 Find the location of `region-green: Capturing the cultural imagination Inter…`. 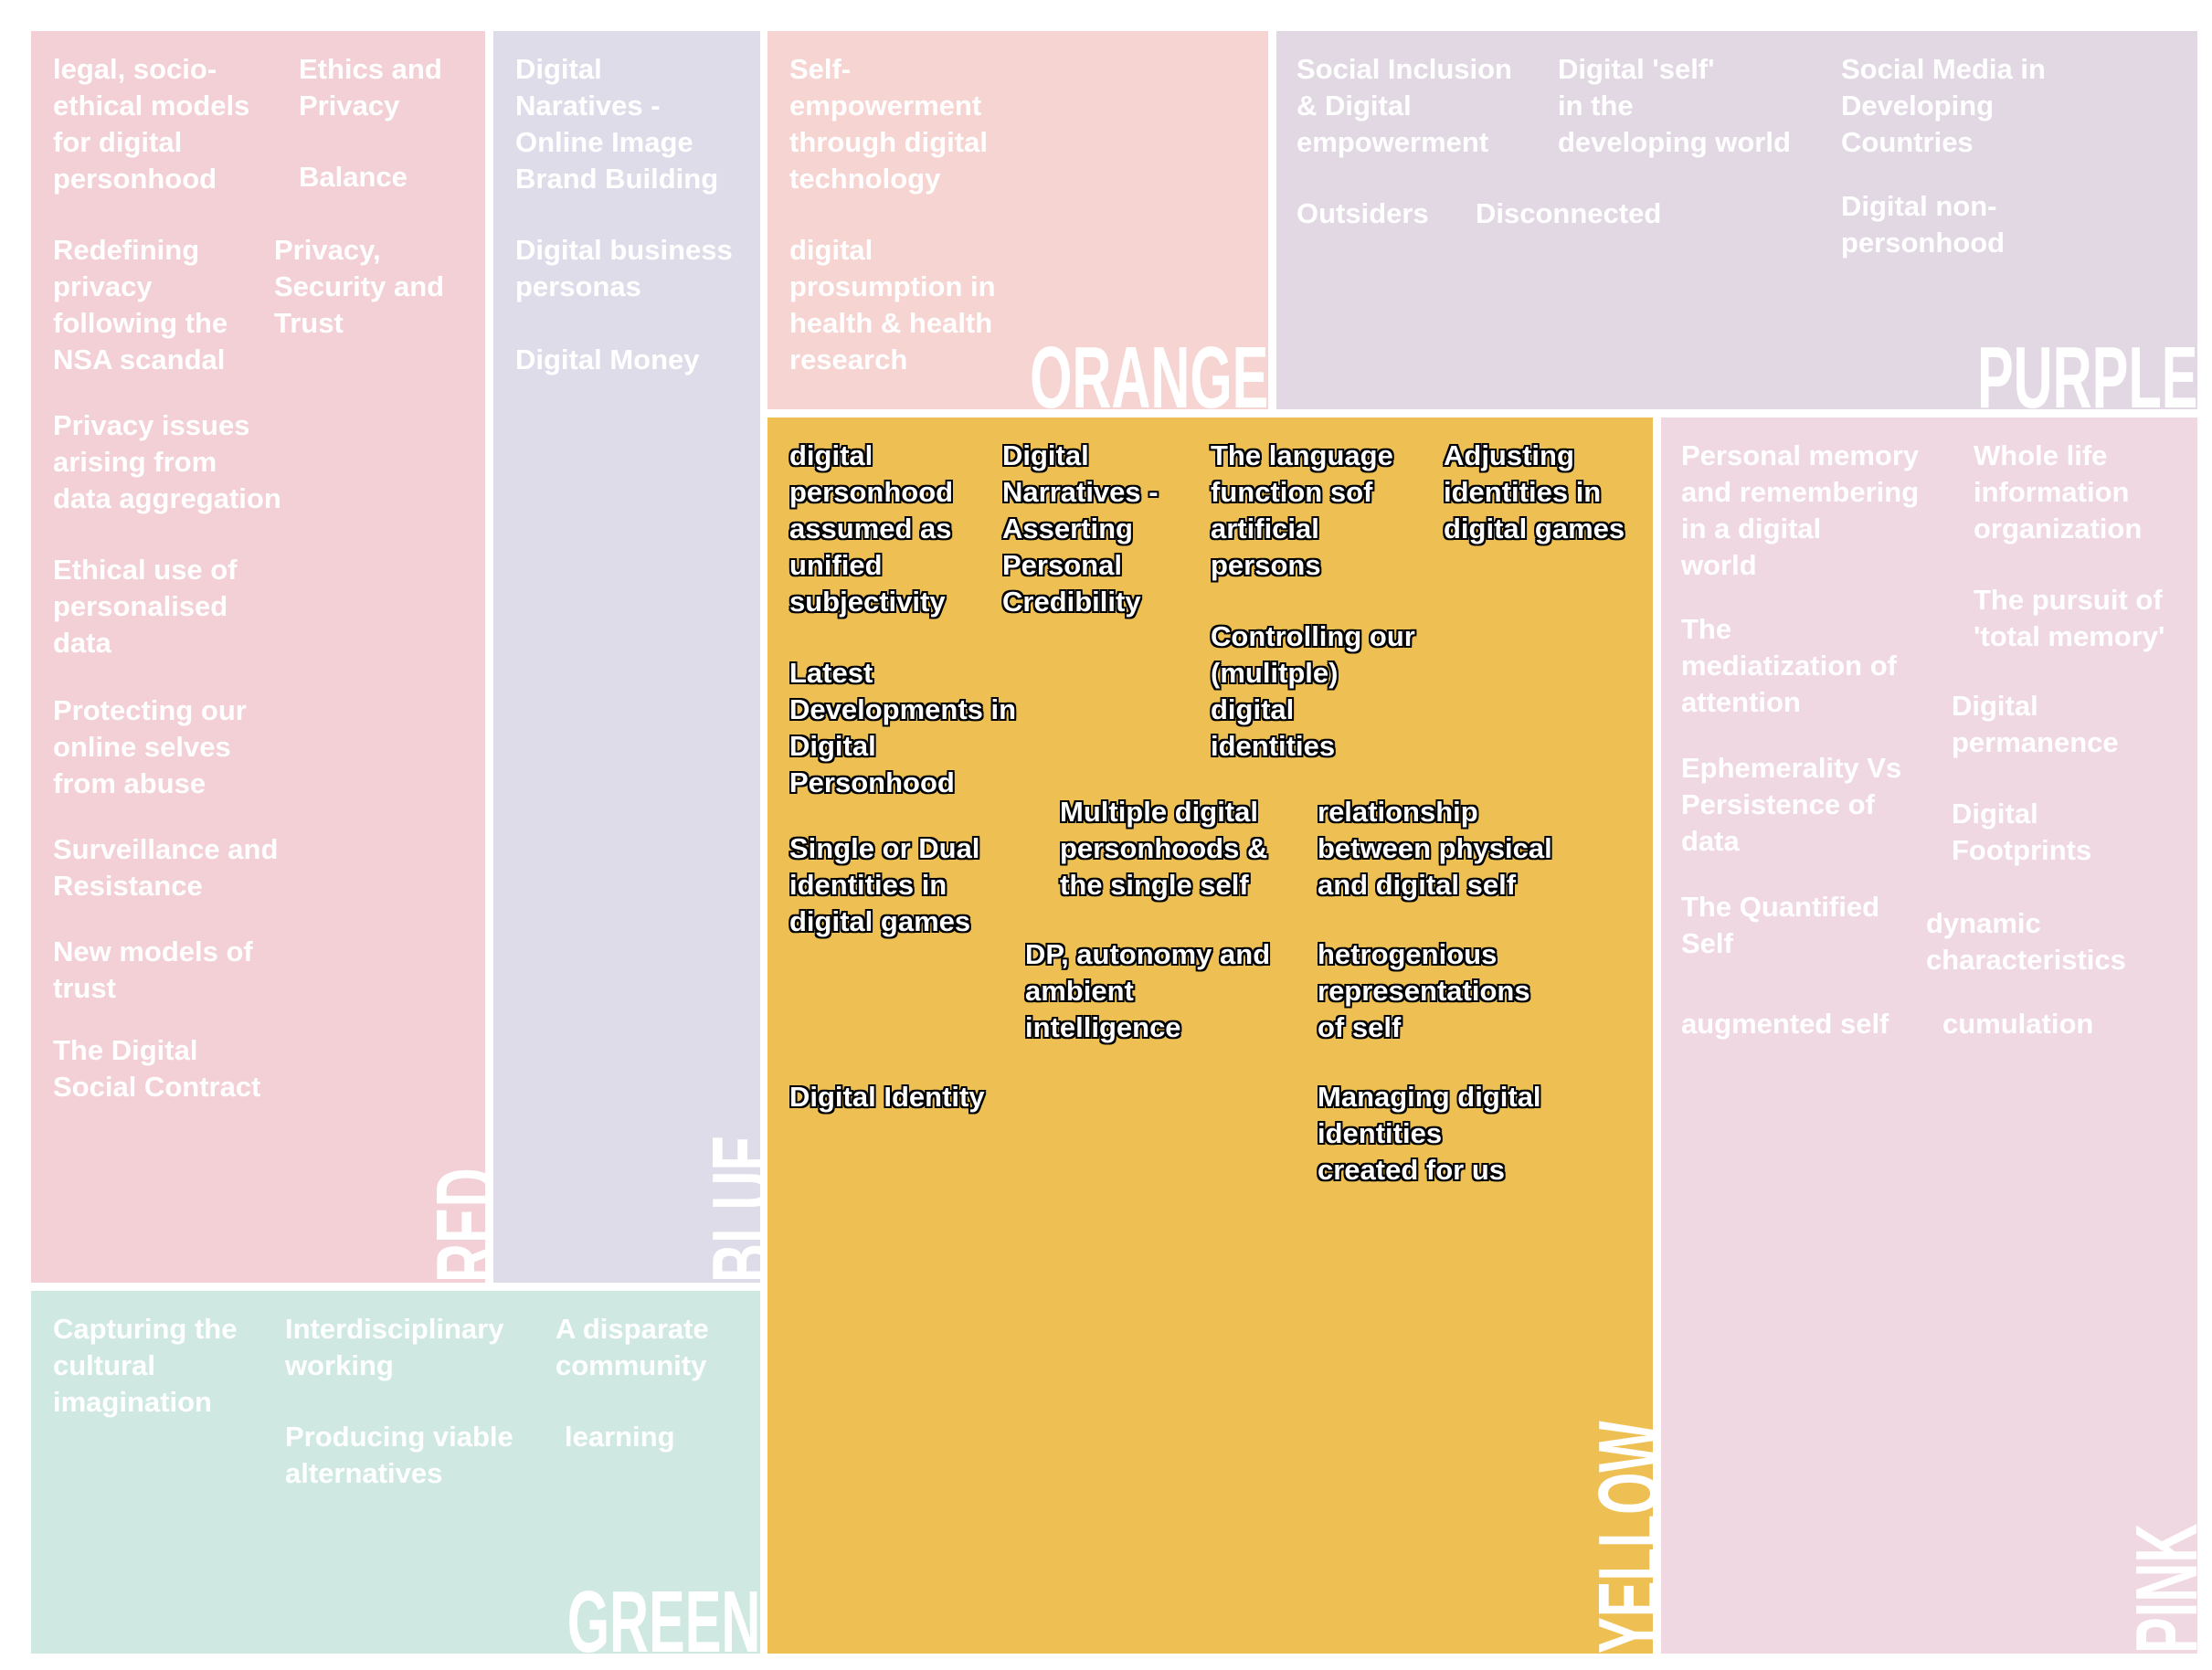

region-green: Capturing the cultural imagination Inter… is located at coordinates (395, 1472).